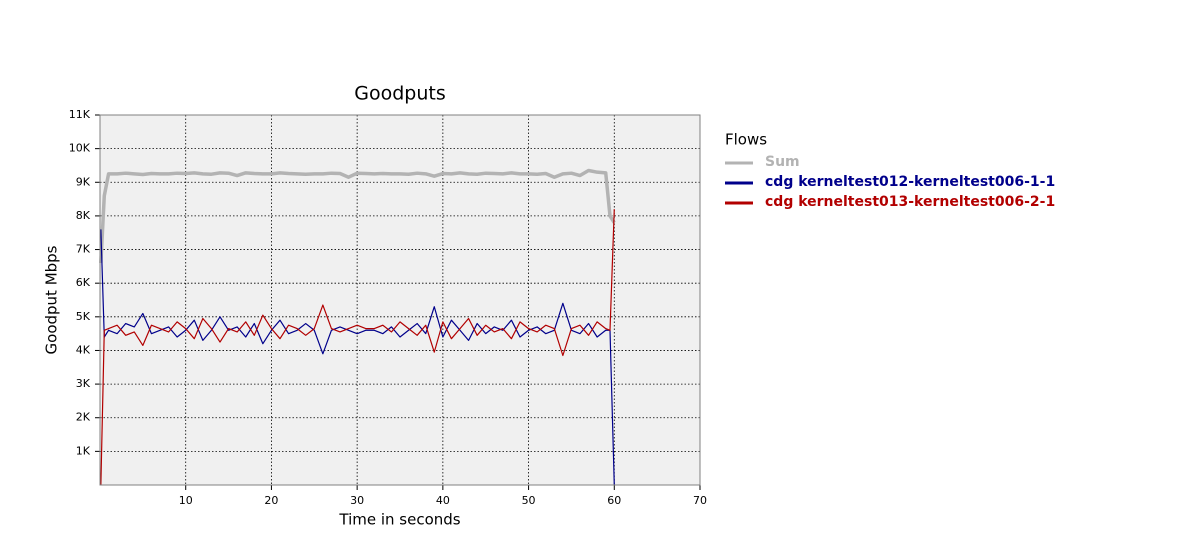 The image size is (1200, 550). I want to click on x-tick-label: 30, so click(357, 500).